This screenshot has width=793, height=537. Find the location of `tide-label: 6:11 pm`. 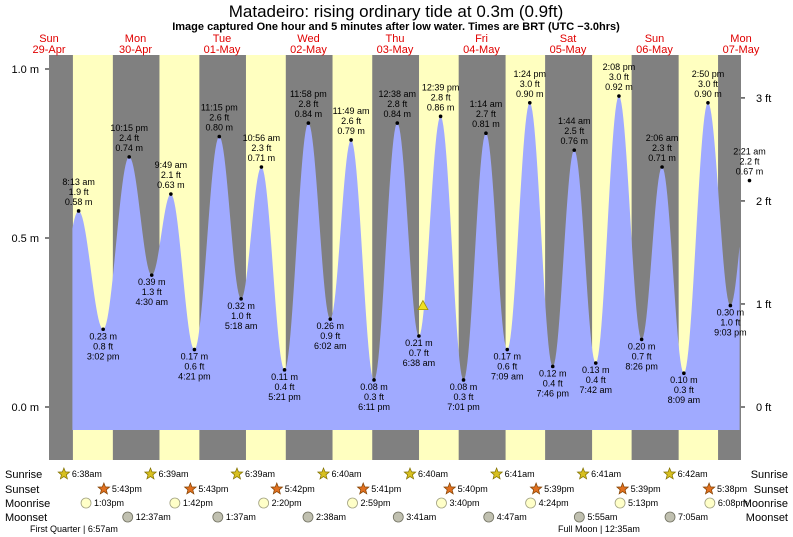

tide-label: 6:11 pm is located at coordinates (374, 407).